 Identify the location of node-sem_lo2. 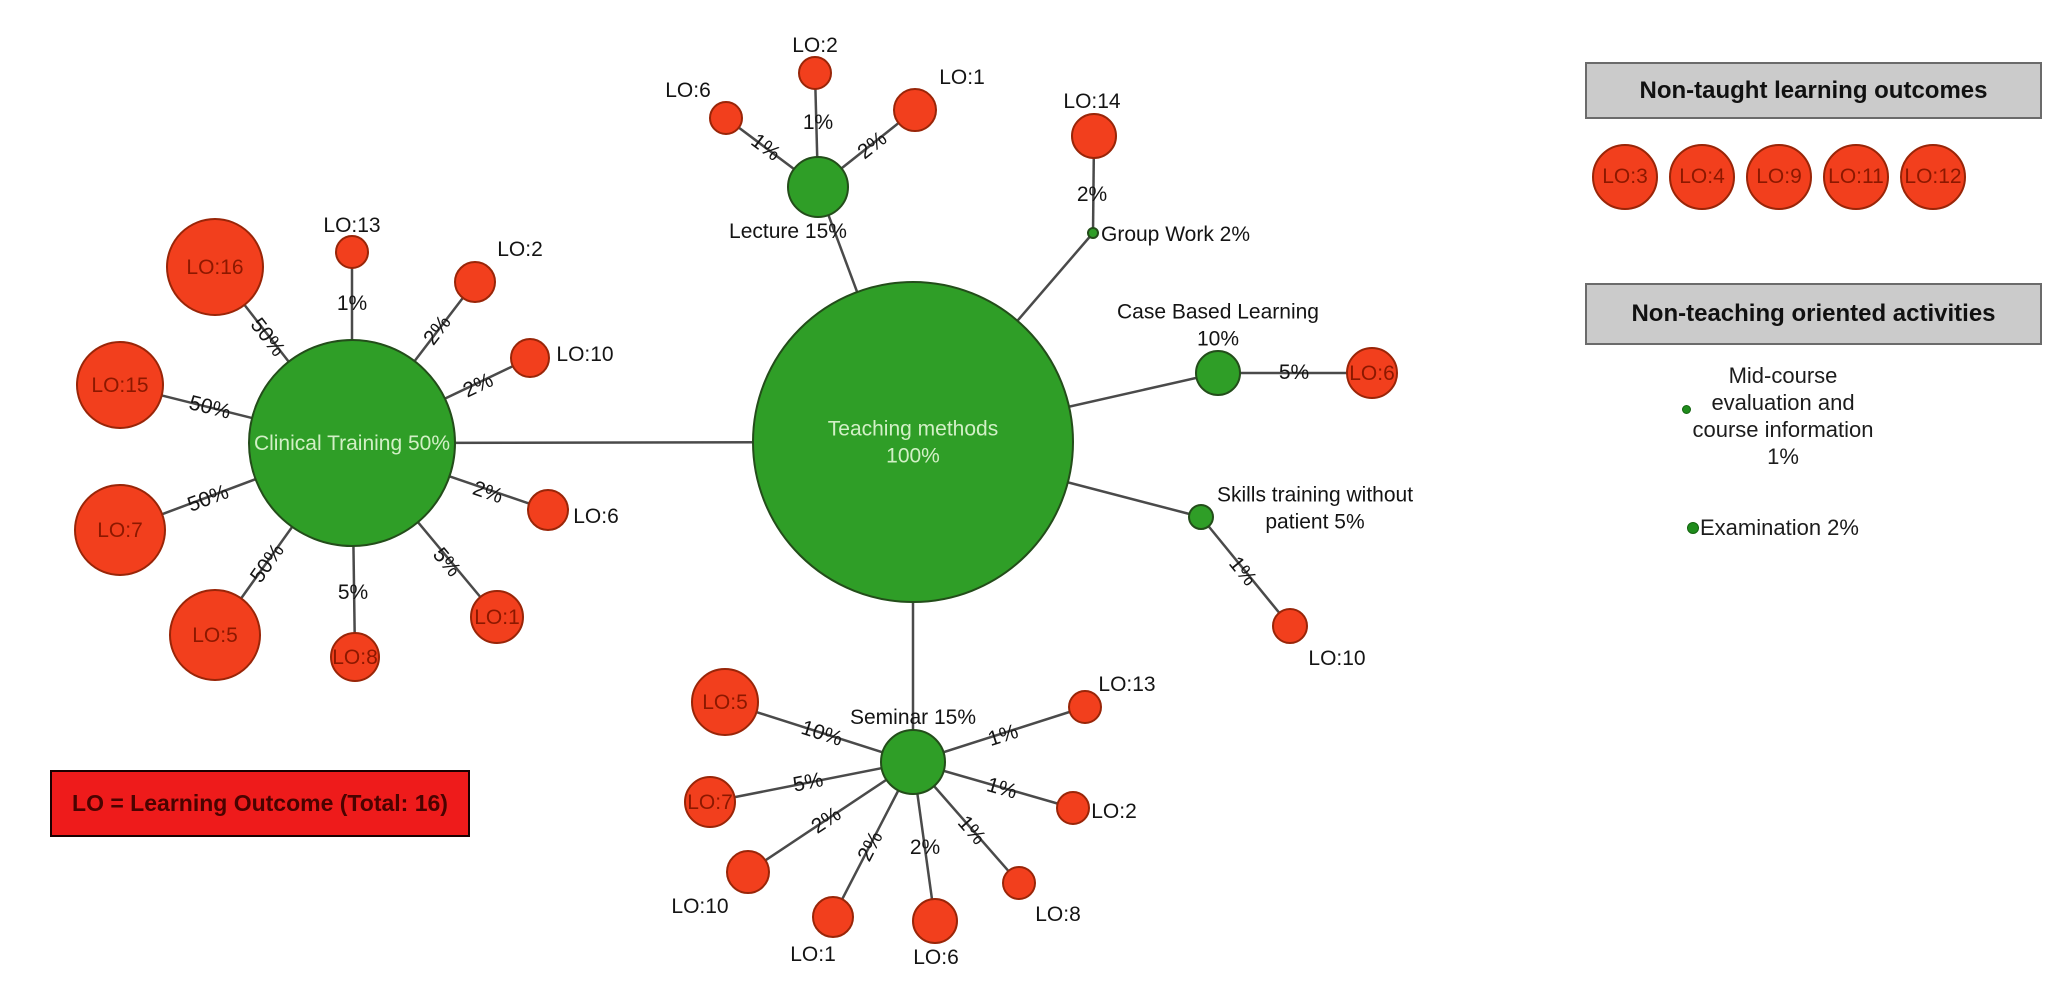
(1073, 808).